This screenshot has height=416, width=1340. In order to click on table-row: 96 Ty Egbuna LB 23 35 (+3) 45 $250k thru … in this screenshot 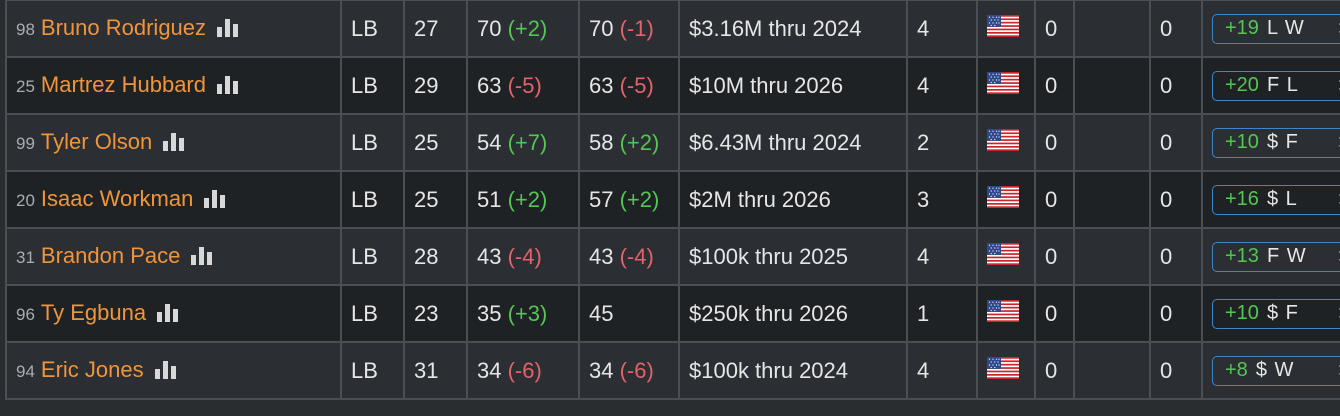, I will do `click(672, 313)`.